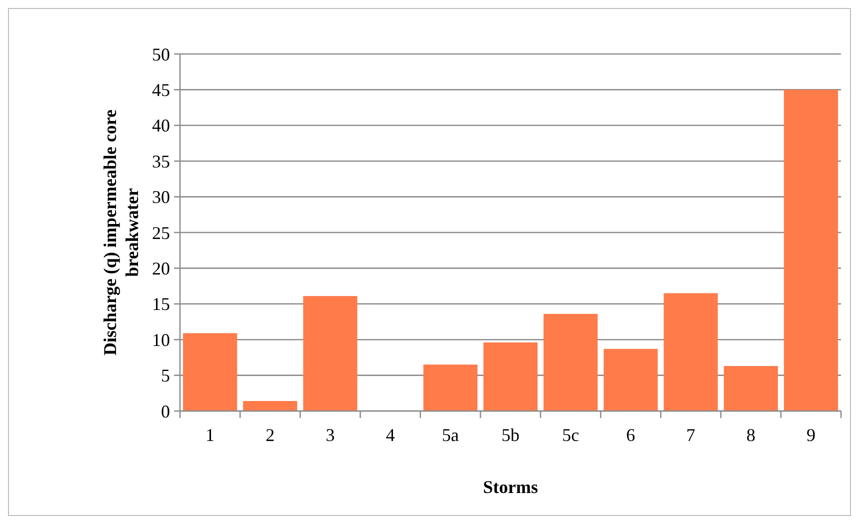 The image size is (859, 524). I want to click on y-tick-label: 20, so click(161, 268).